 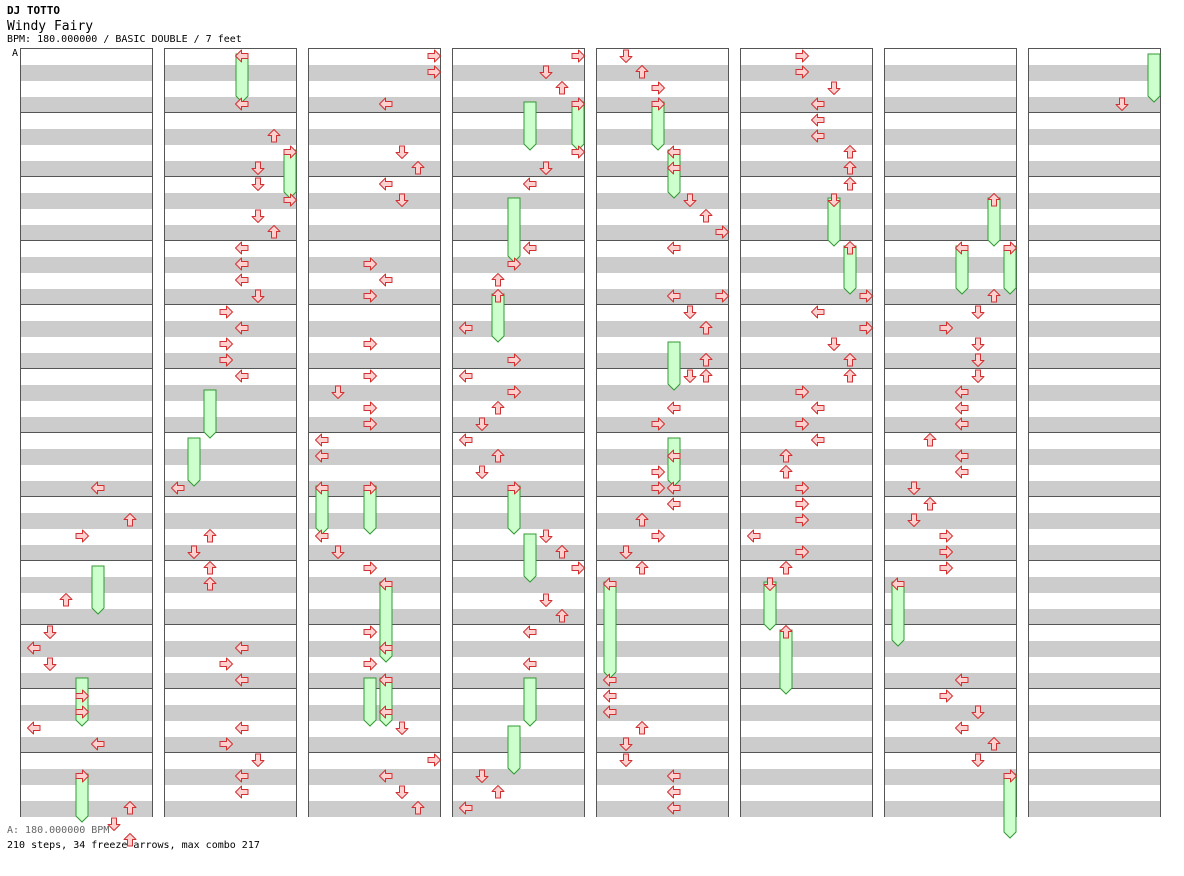 I want to click on chart-column, so click(x=806, y=432).